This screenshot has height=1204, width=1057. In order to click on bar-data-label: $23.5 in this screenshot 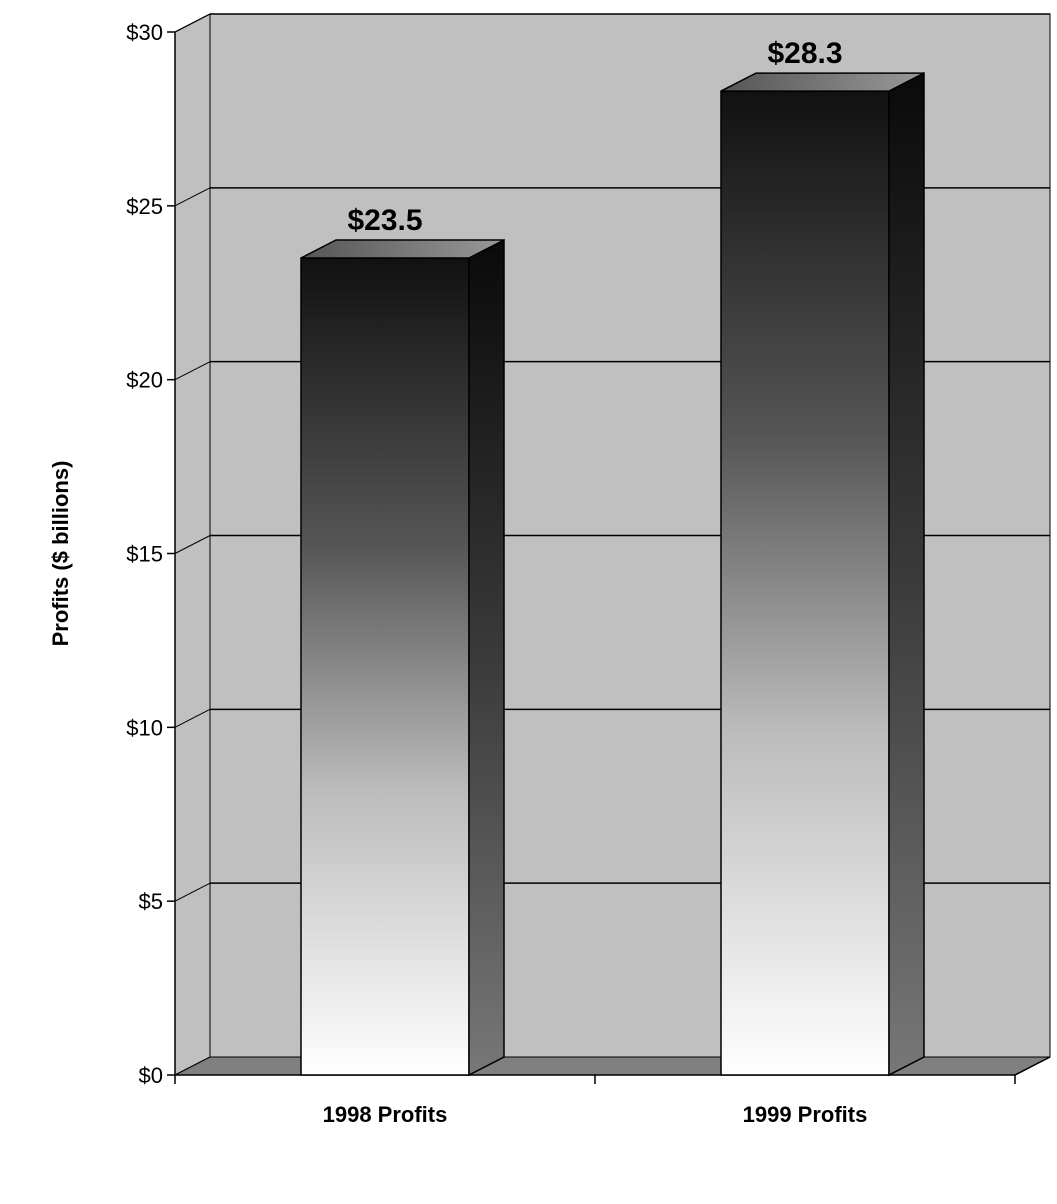, I will do `click(384, 220)`.